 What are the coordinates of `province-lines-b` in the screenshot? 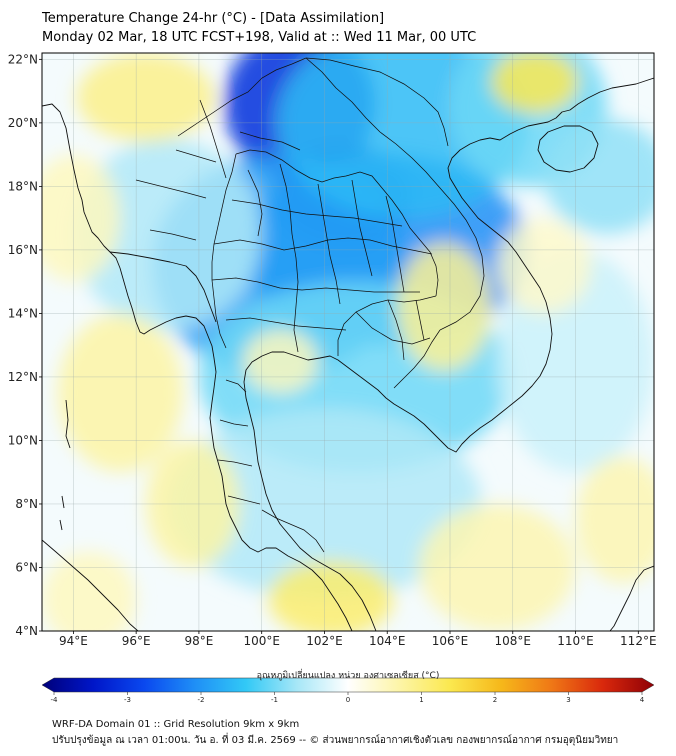 It's located at (326, 258).